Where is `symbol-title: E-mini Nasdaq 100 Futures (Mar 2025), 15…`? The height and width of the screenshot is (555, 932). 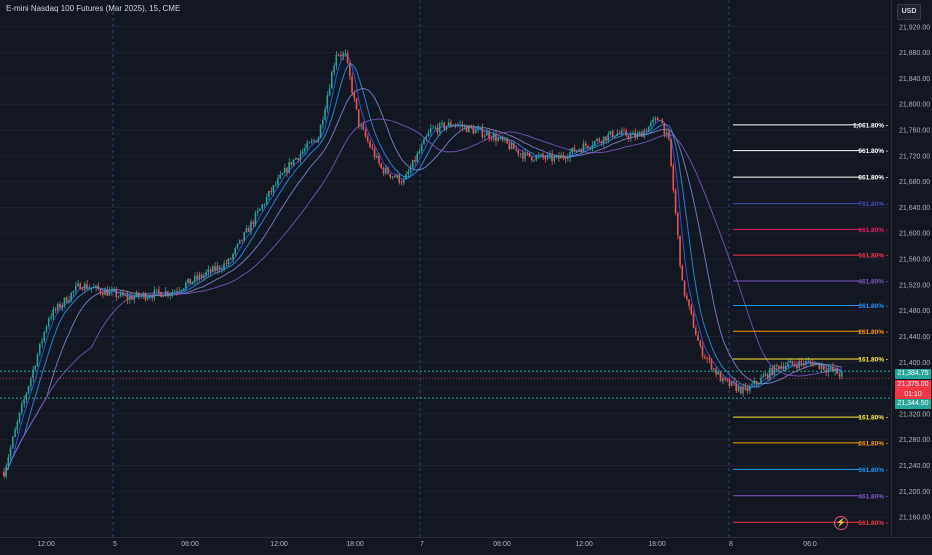
symbol-title: E-mini Nasdaq 100 Futures (Mar 2025), 15… is located at coordinates (93, 8).